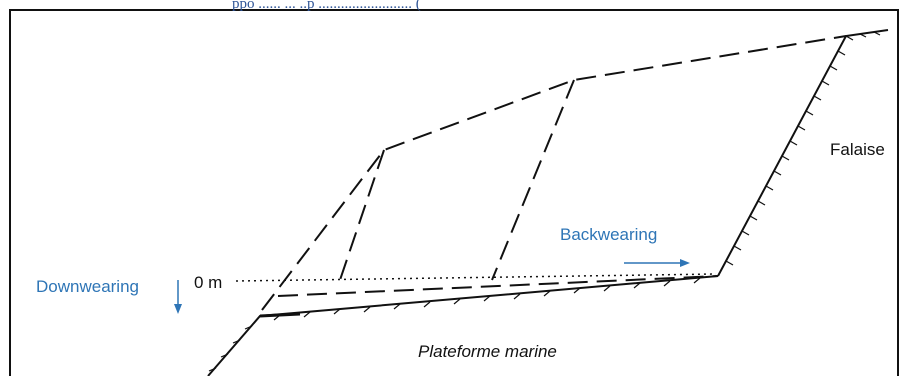 This screenshot has height=376, width=910. Describe the element at coordinates (454, 324) in the screenshot. I see `platform-hatching` at that location.